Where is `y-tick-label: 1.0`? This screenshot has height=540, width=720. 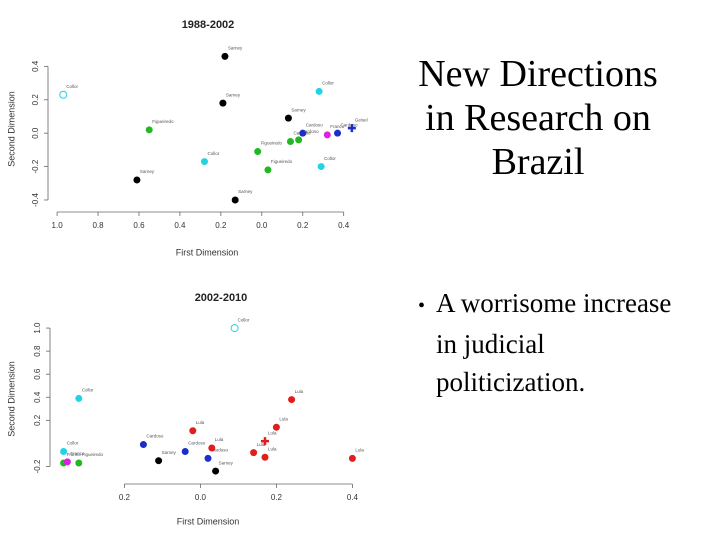 y-tick-label: 1.0 is located at coordinates (37, 328).